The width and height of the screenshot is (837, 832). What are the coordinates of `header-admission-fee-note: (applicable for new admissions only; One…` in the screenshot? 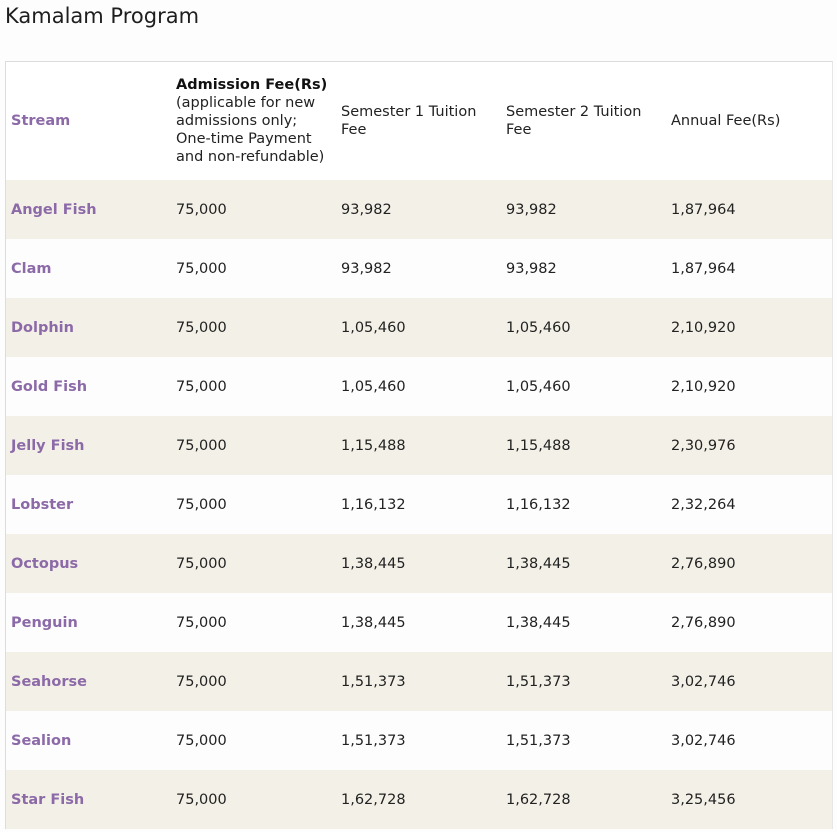 It's located at (250, 130).